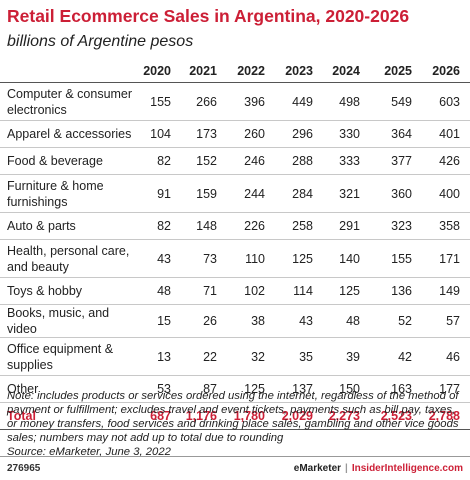 The height and width of the screenshot is (480, 470). What do you see at coordinates (299, 101) in the screenshot?
I see `table-cell: 449` at bounding box center [299, 101].